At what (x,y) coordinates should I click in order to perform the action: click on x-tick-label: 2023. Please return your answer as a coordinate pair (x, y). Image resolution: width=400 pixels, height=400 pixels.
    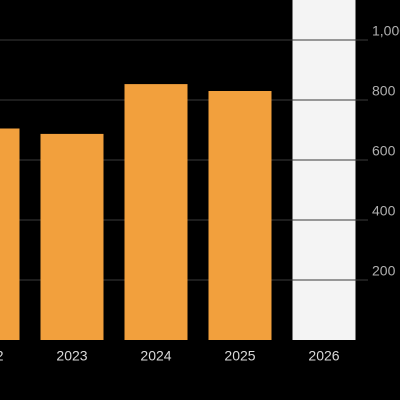
    Looking at the image, I should click on (71, 356).